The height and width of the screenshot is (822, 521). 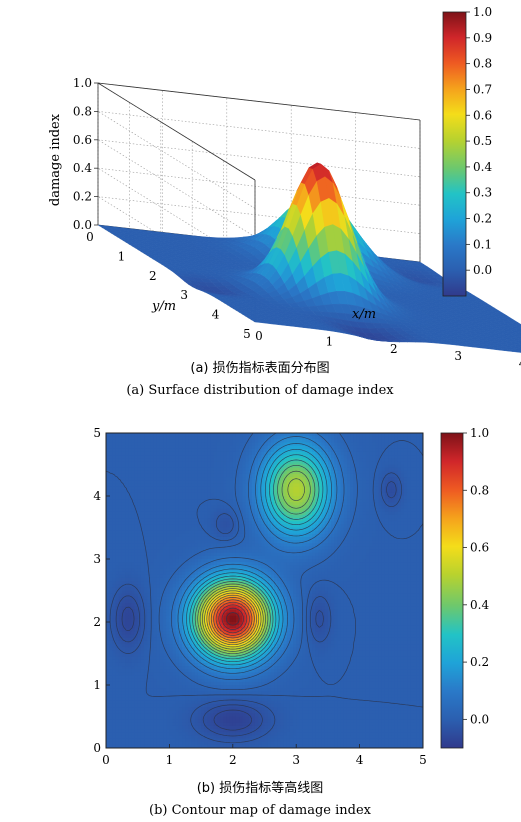 What do you see at coordinates (184, 295) in the screenshot?
I see `y-tick-label: 3` at bounding box center [184, 295].